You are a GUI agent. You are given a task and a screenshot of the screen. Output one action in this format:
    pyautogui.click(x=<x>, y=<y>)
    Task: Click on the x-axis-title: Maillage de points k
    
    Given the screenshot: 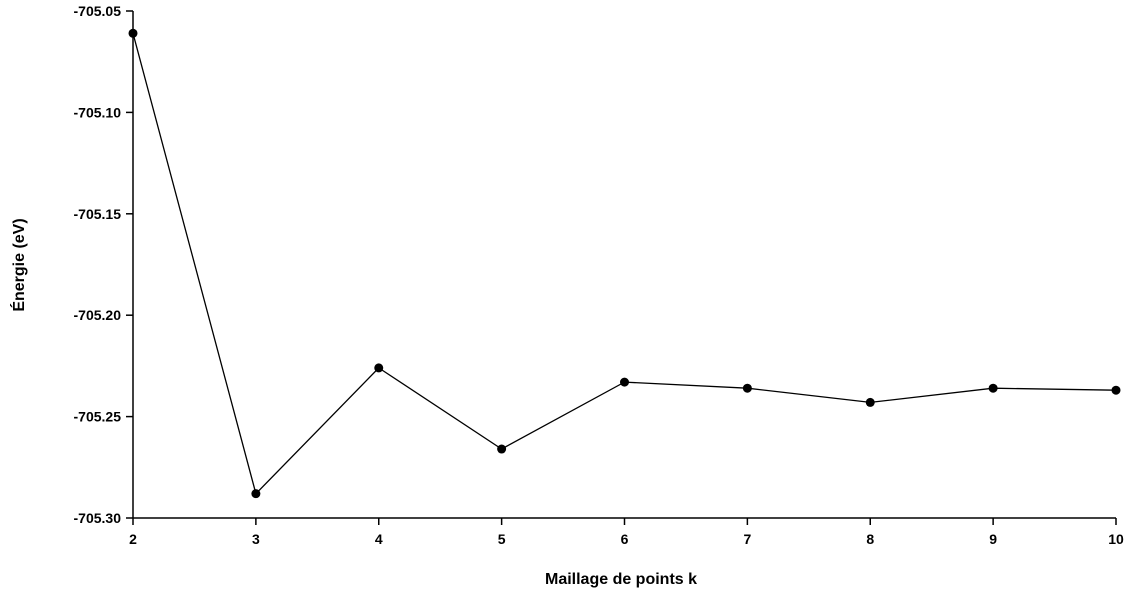 What is the action you would take?
    pyautogui.click(x=621, y=579)
    